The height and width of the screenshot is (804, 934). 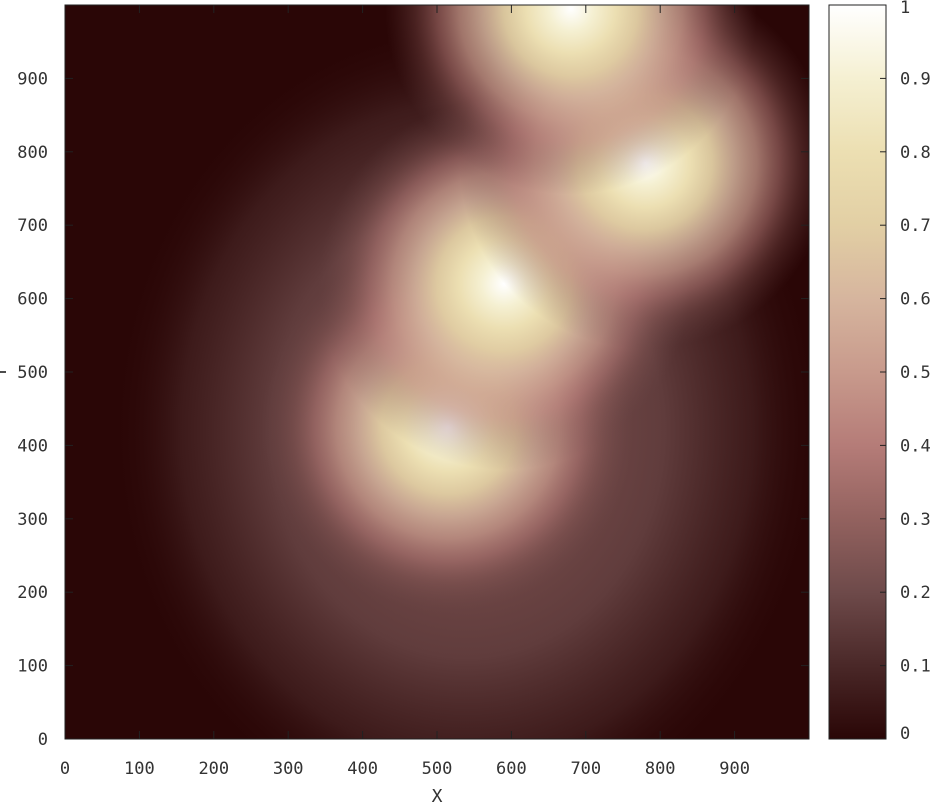 What do you see at coordinates (915, 300) in the screenshot?
I see `colorbar-tick-label: 0.6` at bounding box center [915, 300].